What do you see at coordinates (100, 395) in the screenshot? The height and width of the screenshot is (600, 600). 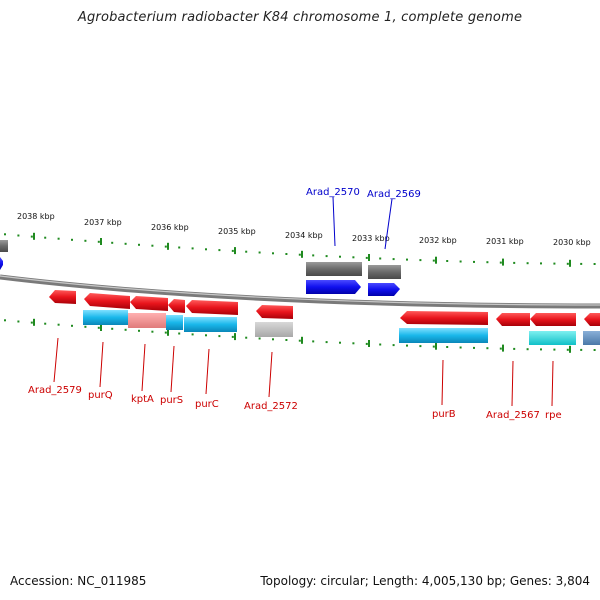 I see `gene-label-purq: purQ` at bounding box center [100, 395].